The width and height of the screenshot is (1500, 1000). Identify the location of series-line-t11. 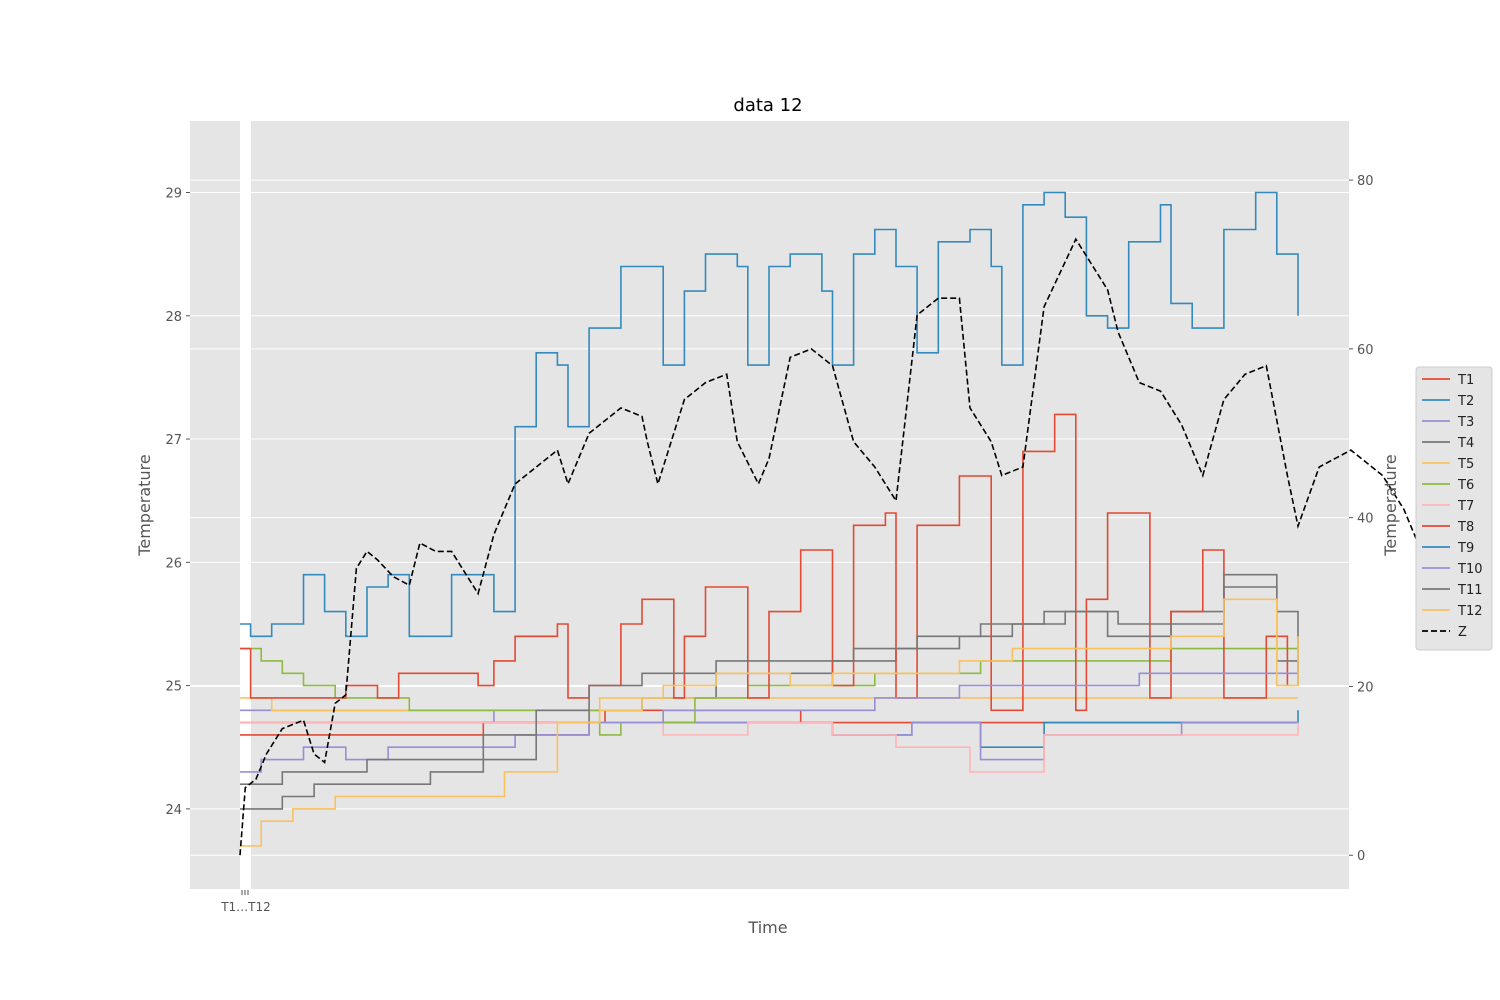
(769, 679).